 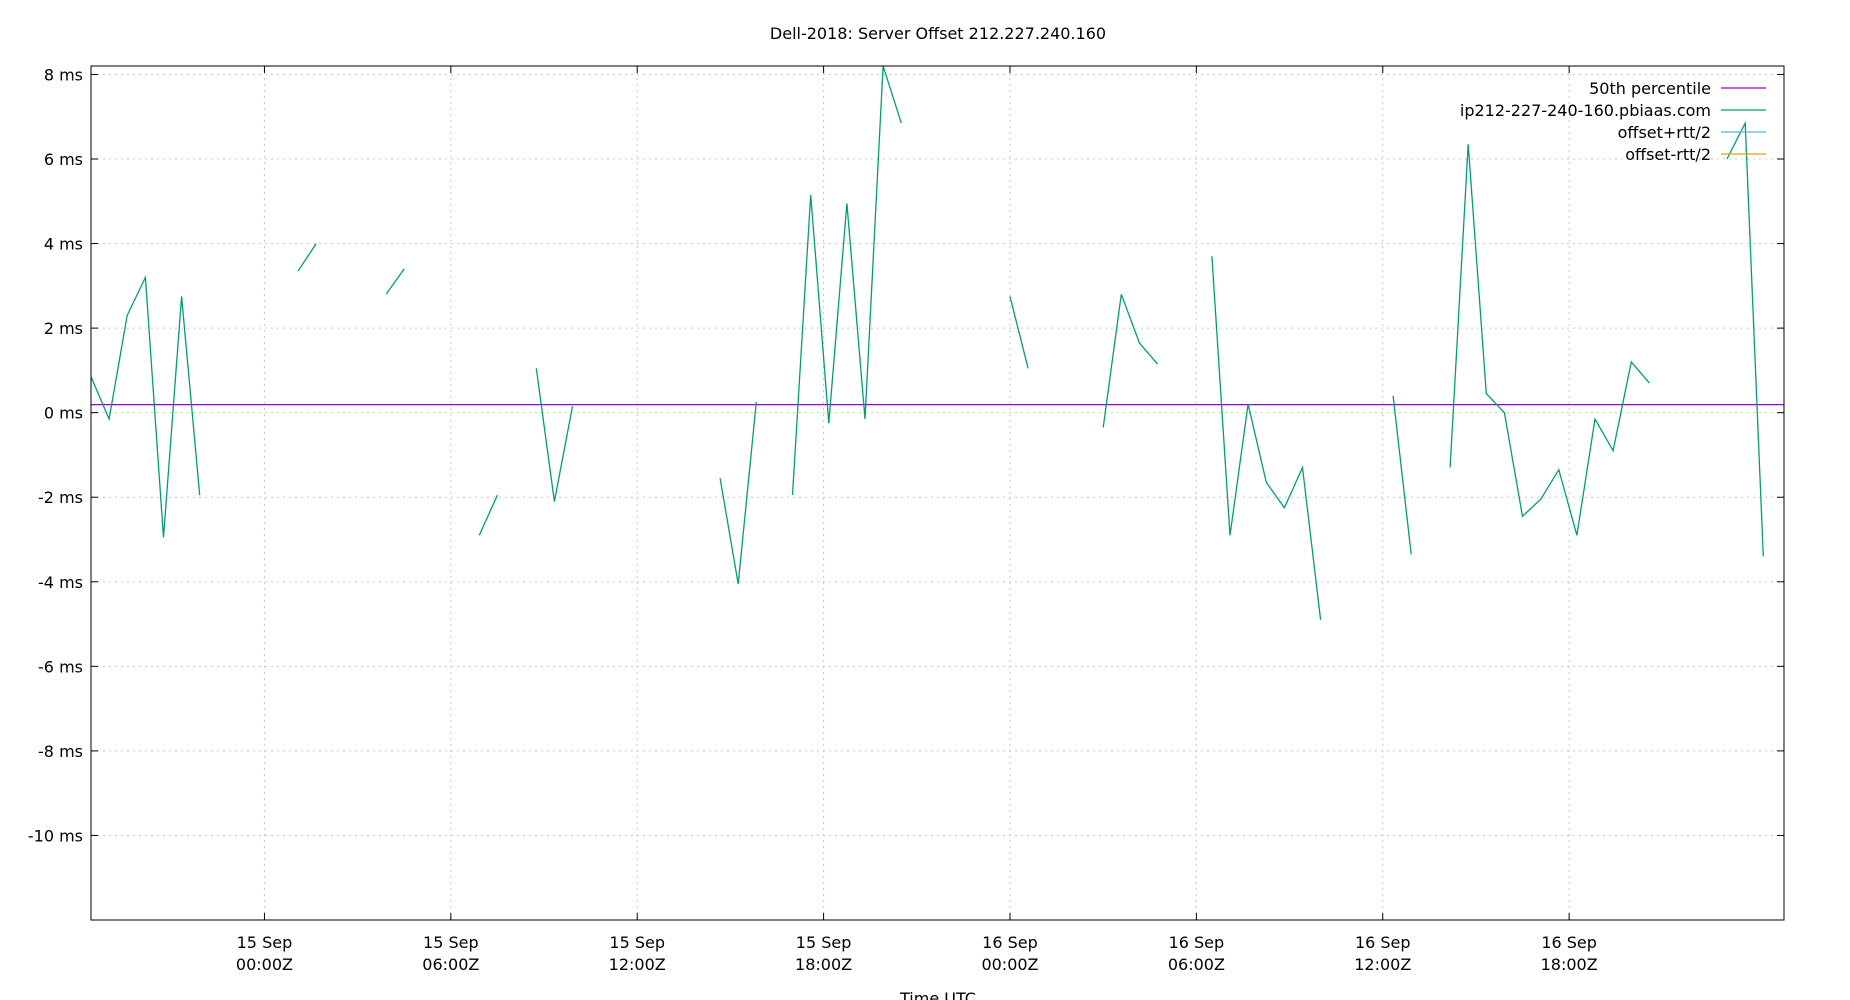 I want to click on x-axis-label: Time UTC, so click(x=937, y=994).